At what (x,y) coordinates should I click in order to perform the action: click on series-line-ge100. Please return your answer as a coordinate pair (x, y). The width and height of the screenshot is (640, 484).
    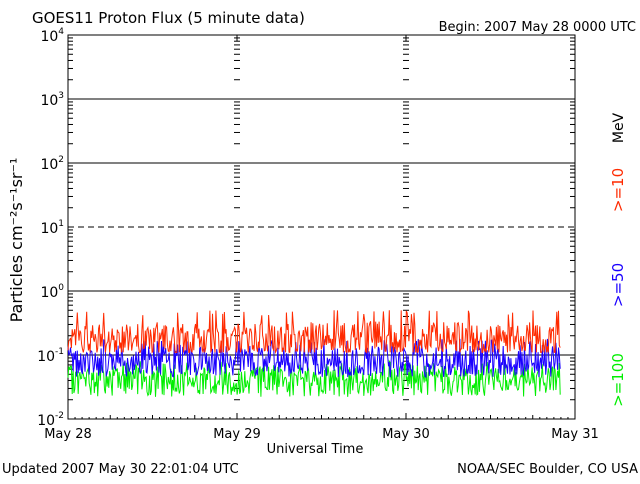
    Looking at the image, I should click on (314, 378).